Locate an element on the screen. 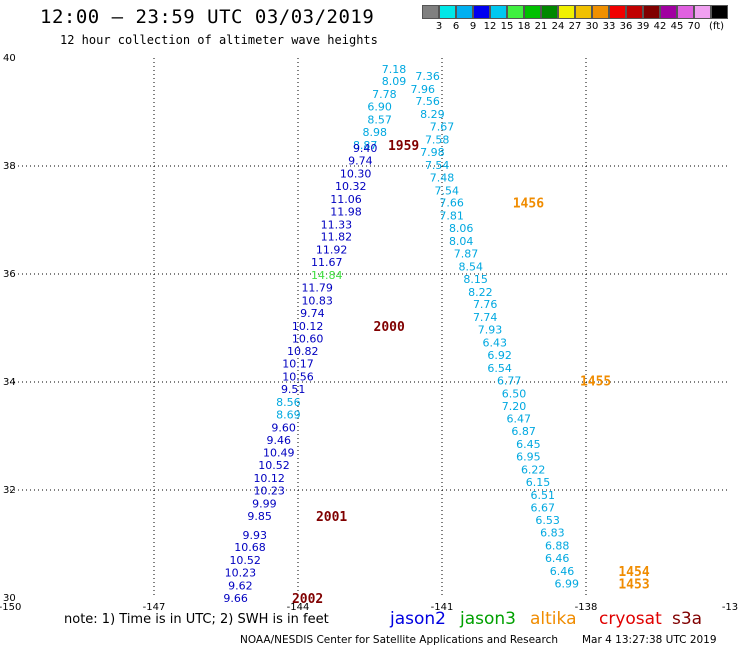 This screenshot has height=650, width=740. swh-value-jason2: 10.32 is located at coordinates (351, 186).